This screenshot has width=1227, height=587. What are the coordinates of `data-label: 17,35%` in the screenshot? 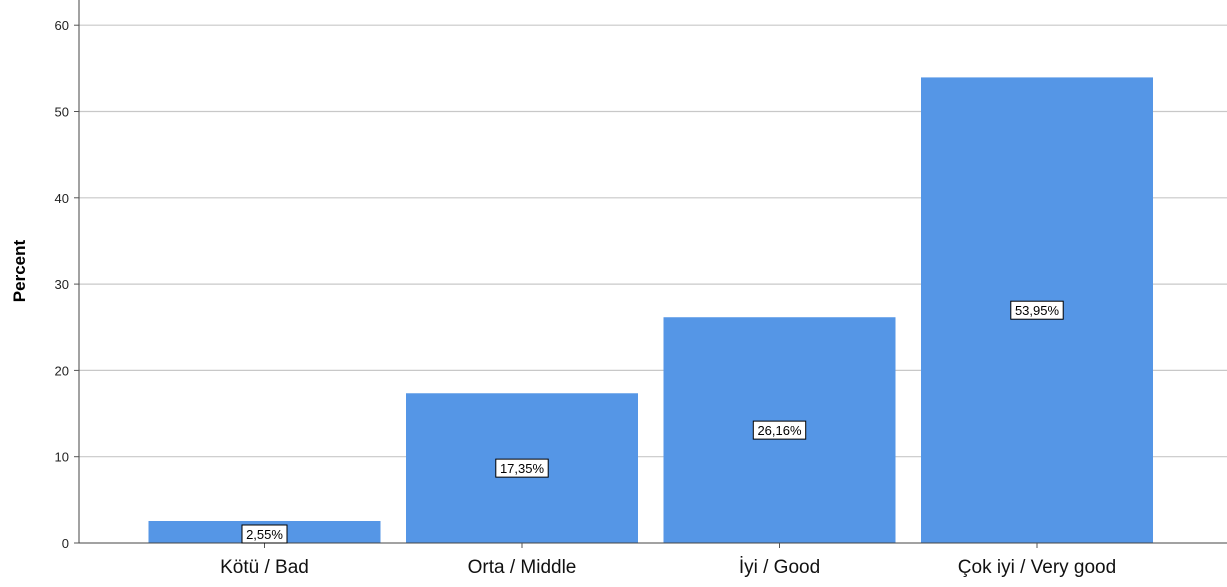 It's located at (522, 468).